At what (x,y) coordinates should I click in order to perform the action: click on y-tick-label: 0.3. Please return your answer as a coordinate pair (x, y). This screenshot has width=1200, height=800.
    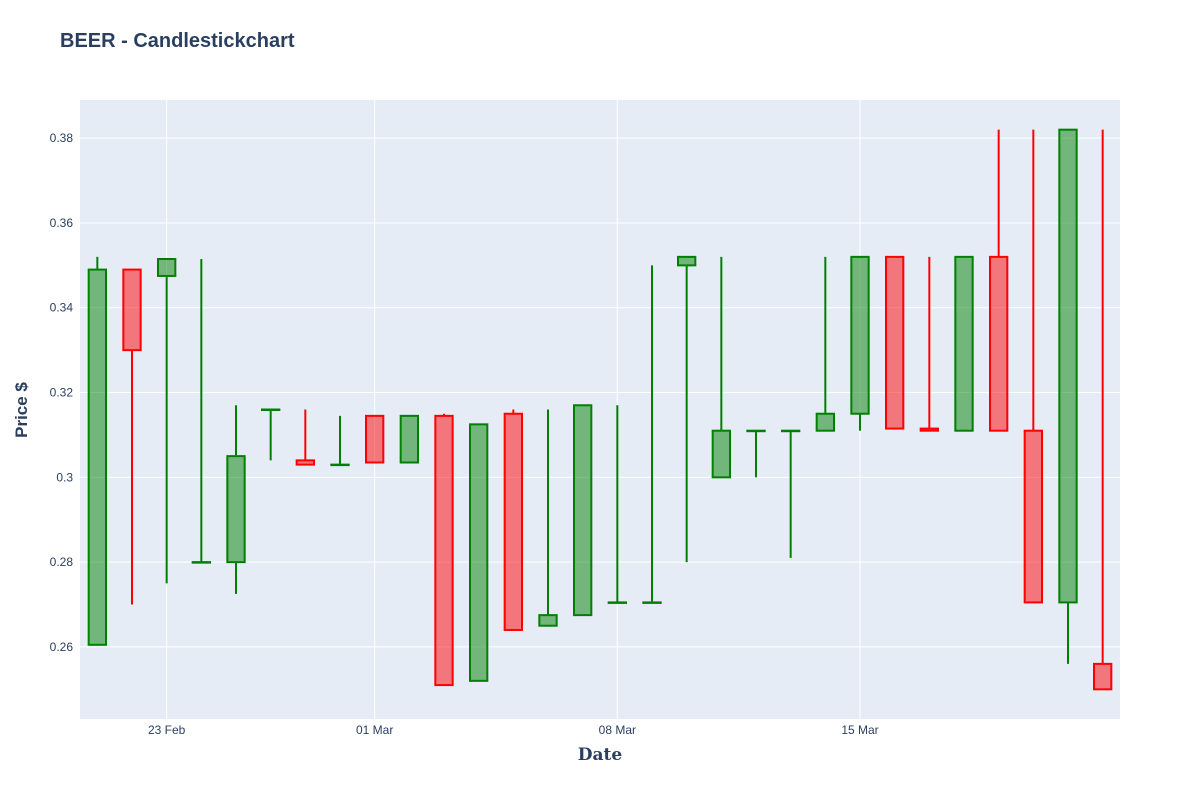
    Looking at the image, I should click on (64, 477).